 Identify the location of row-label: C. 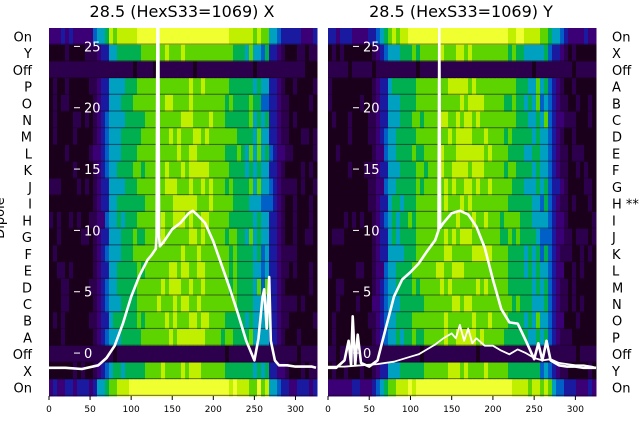
(616, 121).